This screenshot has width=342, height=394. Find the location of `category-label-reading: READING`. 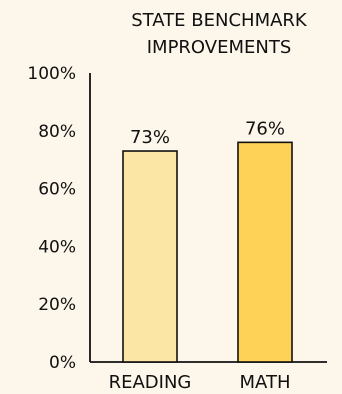

category-label-reading: READING is located at coordinates (150, 382).